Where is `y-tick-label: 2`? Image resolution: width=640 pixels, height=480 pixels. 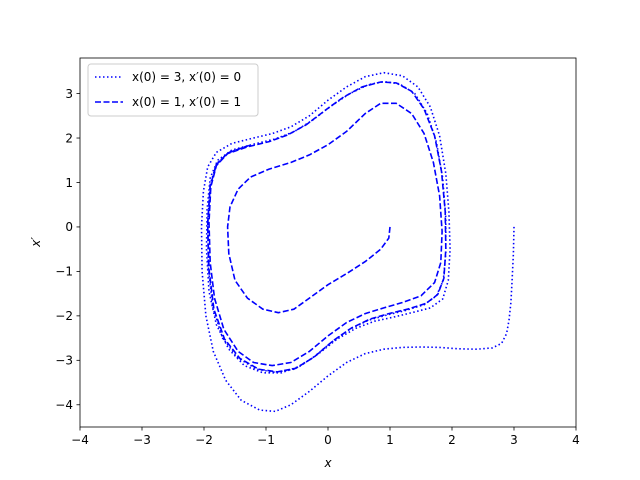 y-tick-label: 2 is located at coordinates (69, 138).